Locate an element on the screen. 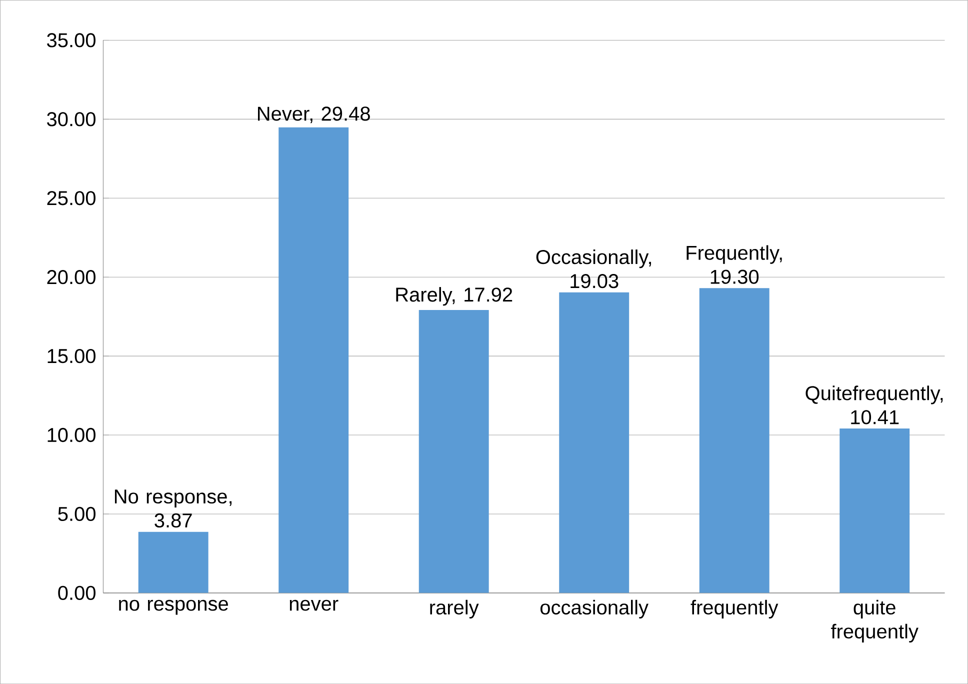 The width and height of the screenshot is (968, 684). x-tick-label: quite frequently is located at coordinates (874, 621).